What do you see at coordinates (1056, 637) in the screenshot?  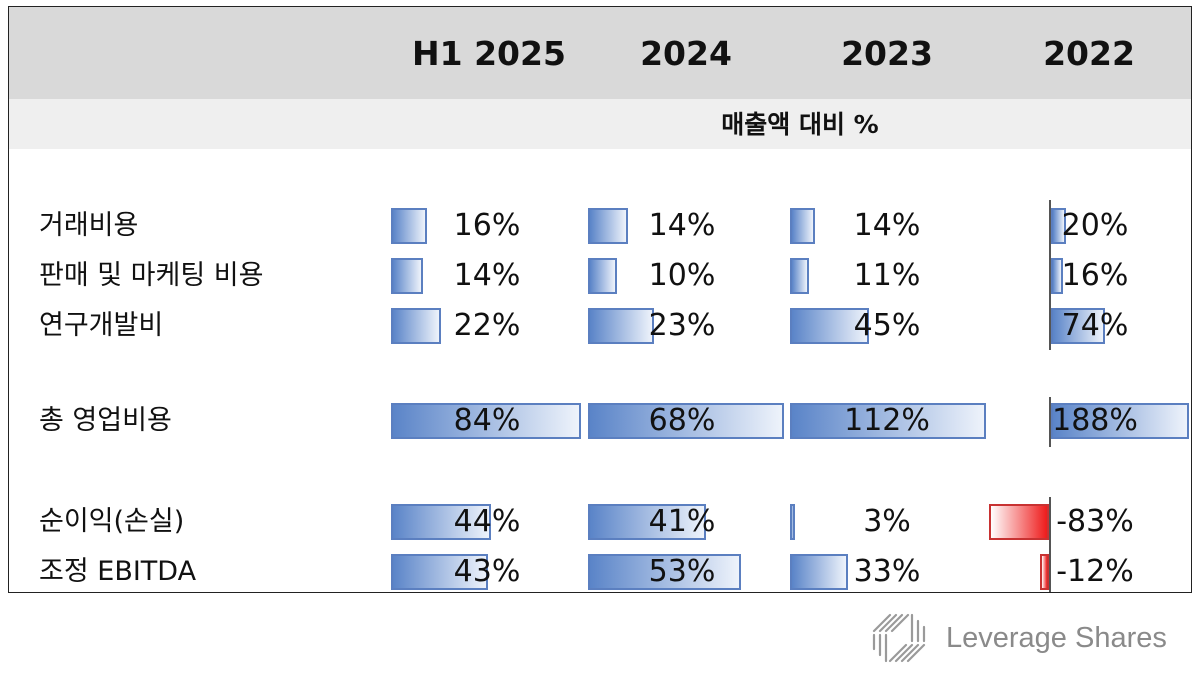 I see `watermark-text: Leverage Shares` at bounding box center [1056, 637].